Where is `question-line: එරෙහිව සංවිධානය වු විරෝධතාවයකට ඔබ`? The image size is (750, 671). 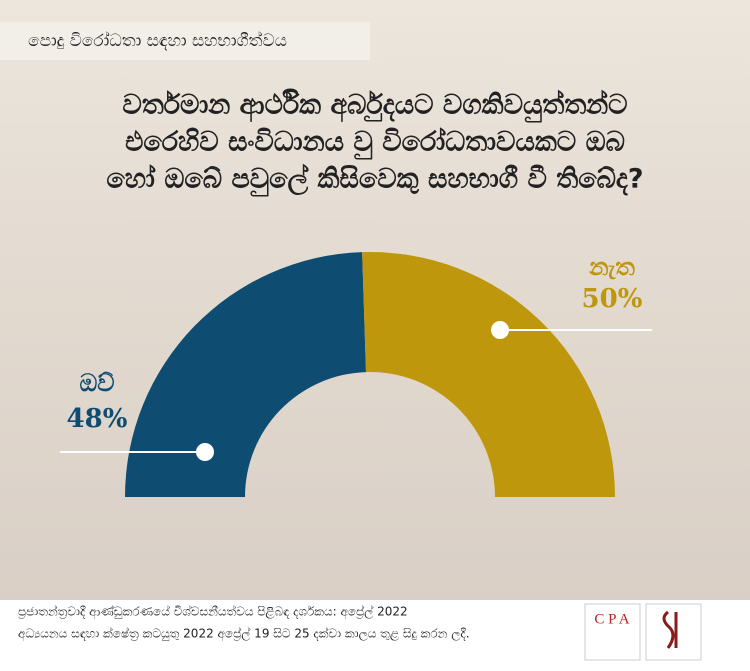 question-line: එරෙහිව සංවිධානය වු විරෝධතාවයකට ඔබ is located at coordinates (375, 143).